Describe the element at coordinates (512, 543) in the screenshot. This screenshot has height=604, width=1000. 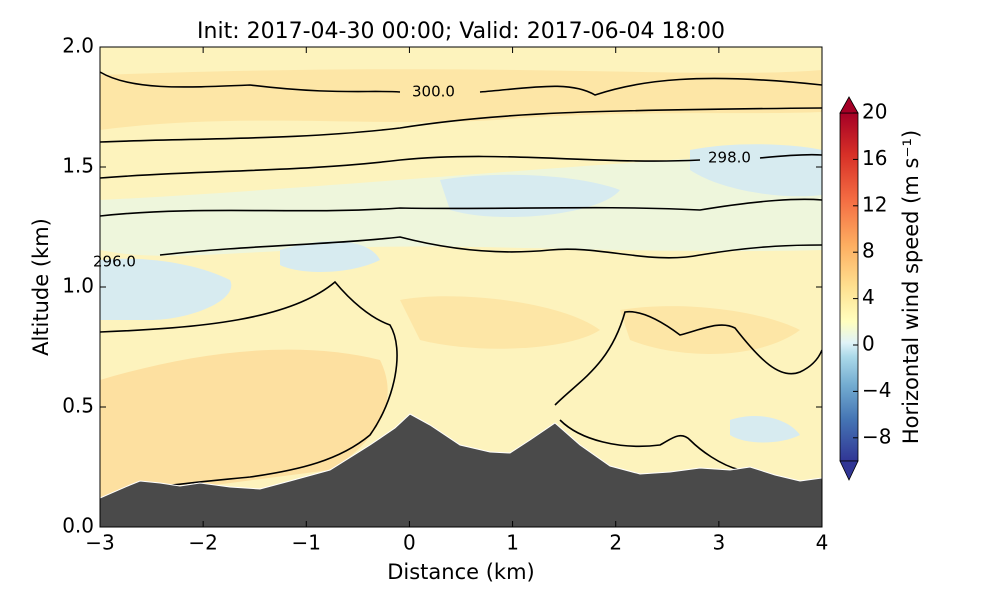
I see `x-tick-label: 1` at that location.